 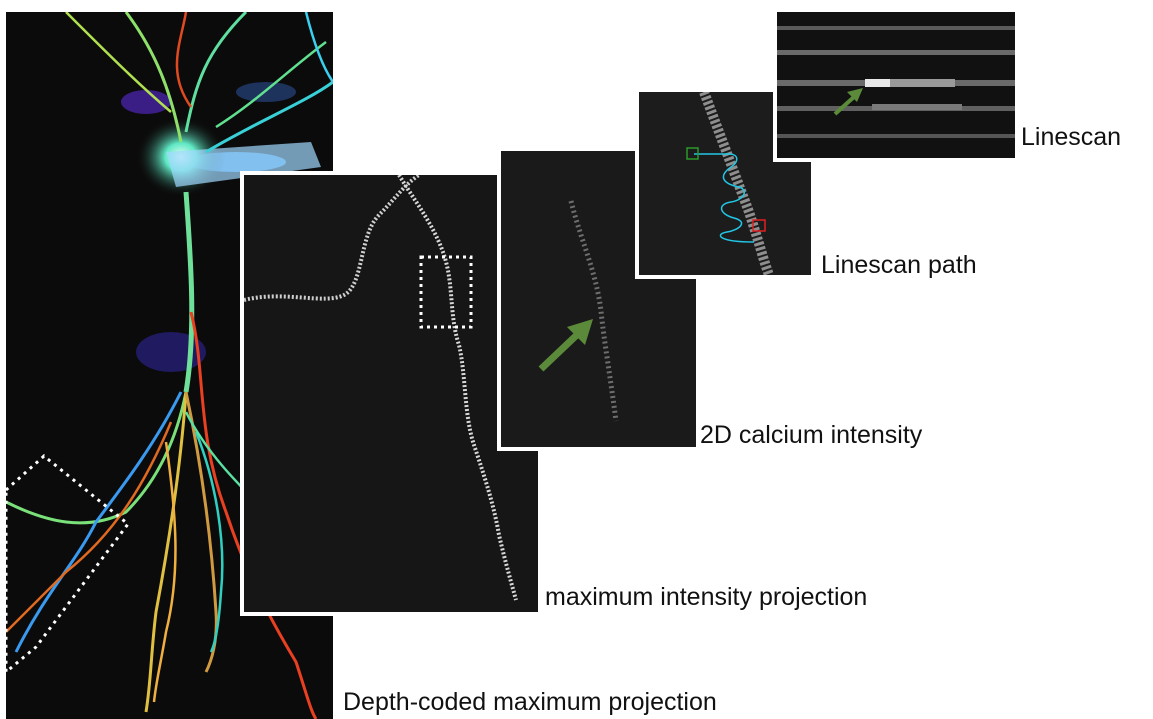 What do you see at coordinates (598, 299) in the screenshot?
I see `calcium-intensity-image` at bounding box center [598, 299].